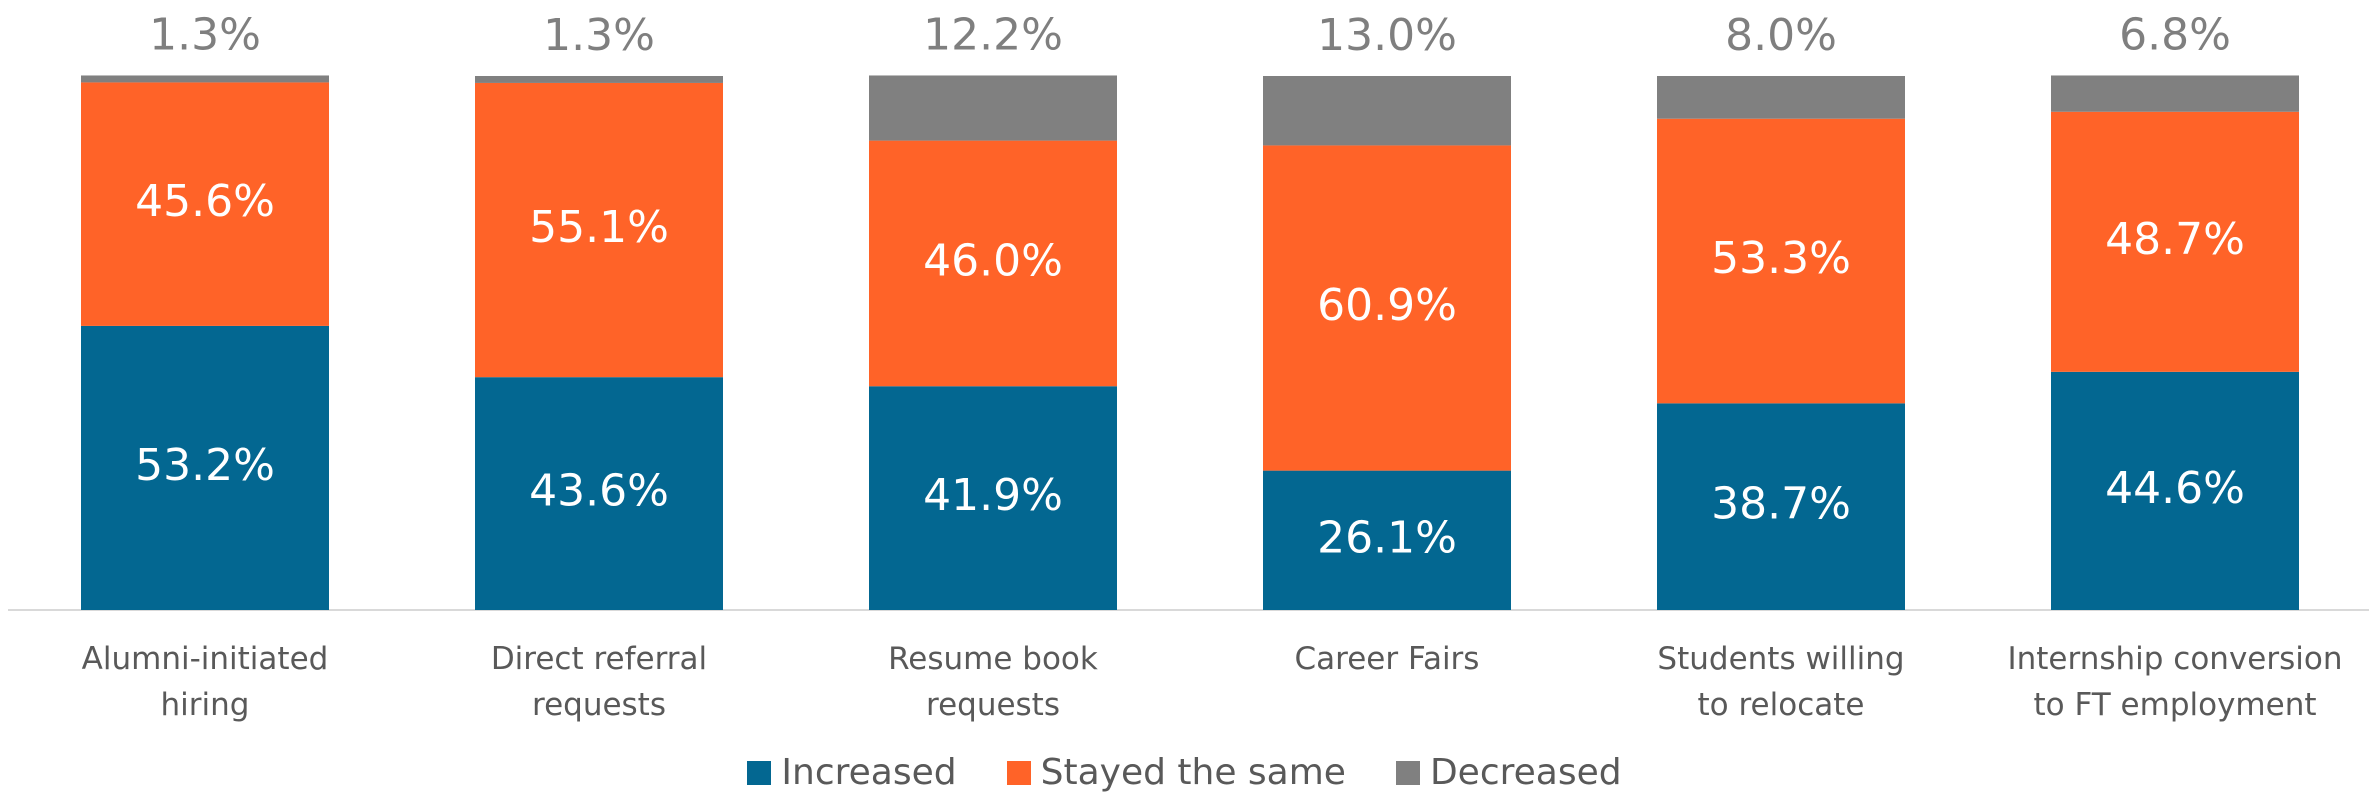 This screenshot has height=796, width=2369. I want to click on data-label: 38.7%, so click(1781, 504).